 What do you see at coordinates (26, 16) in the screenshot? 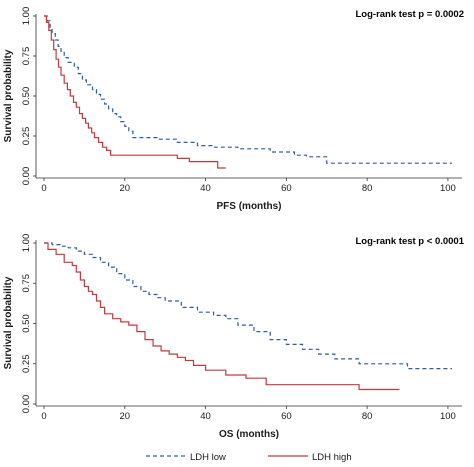
I see `pfs-y-tick-label: 1.00` at bounding box center [26, 16].